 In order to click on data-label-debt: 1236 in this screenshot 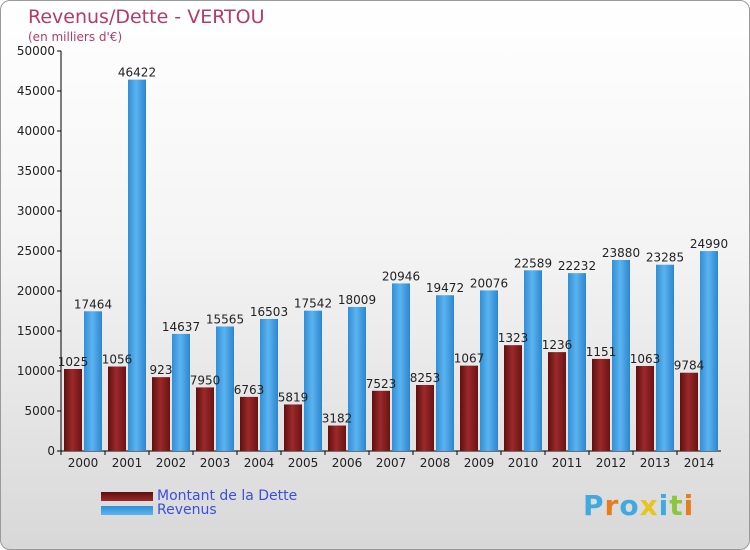, I will do `click(557, 345)`.